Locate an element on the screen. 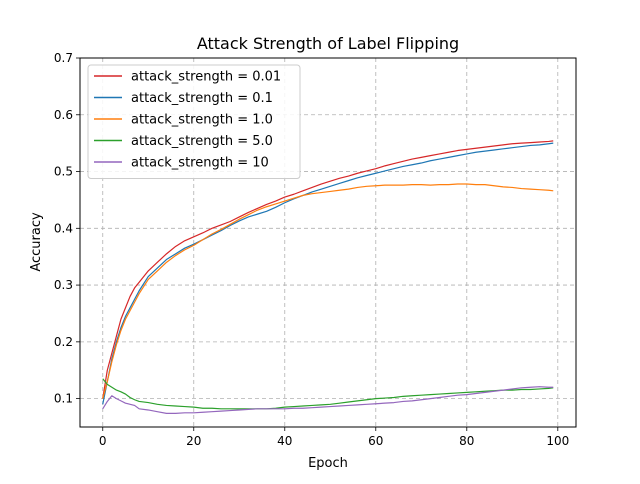 This screenshot has width=640, height=484. x-tick-label: 60 is located at coordinates (375, 441).